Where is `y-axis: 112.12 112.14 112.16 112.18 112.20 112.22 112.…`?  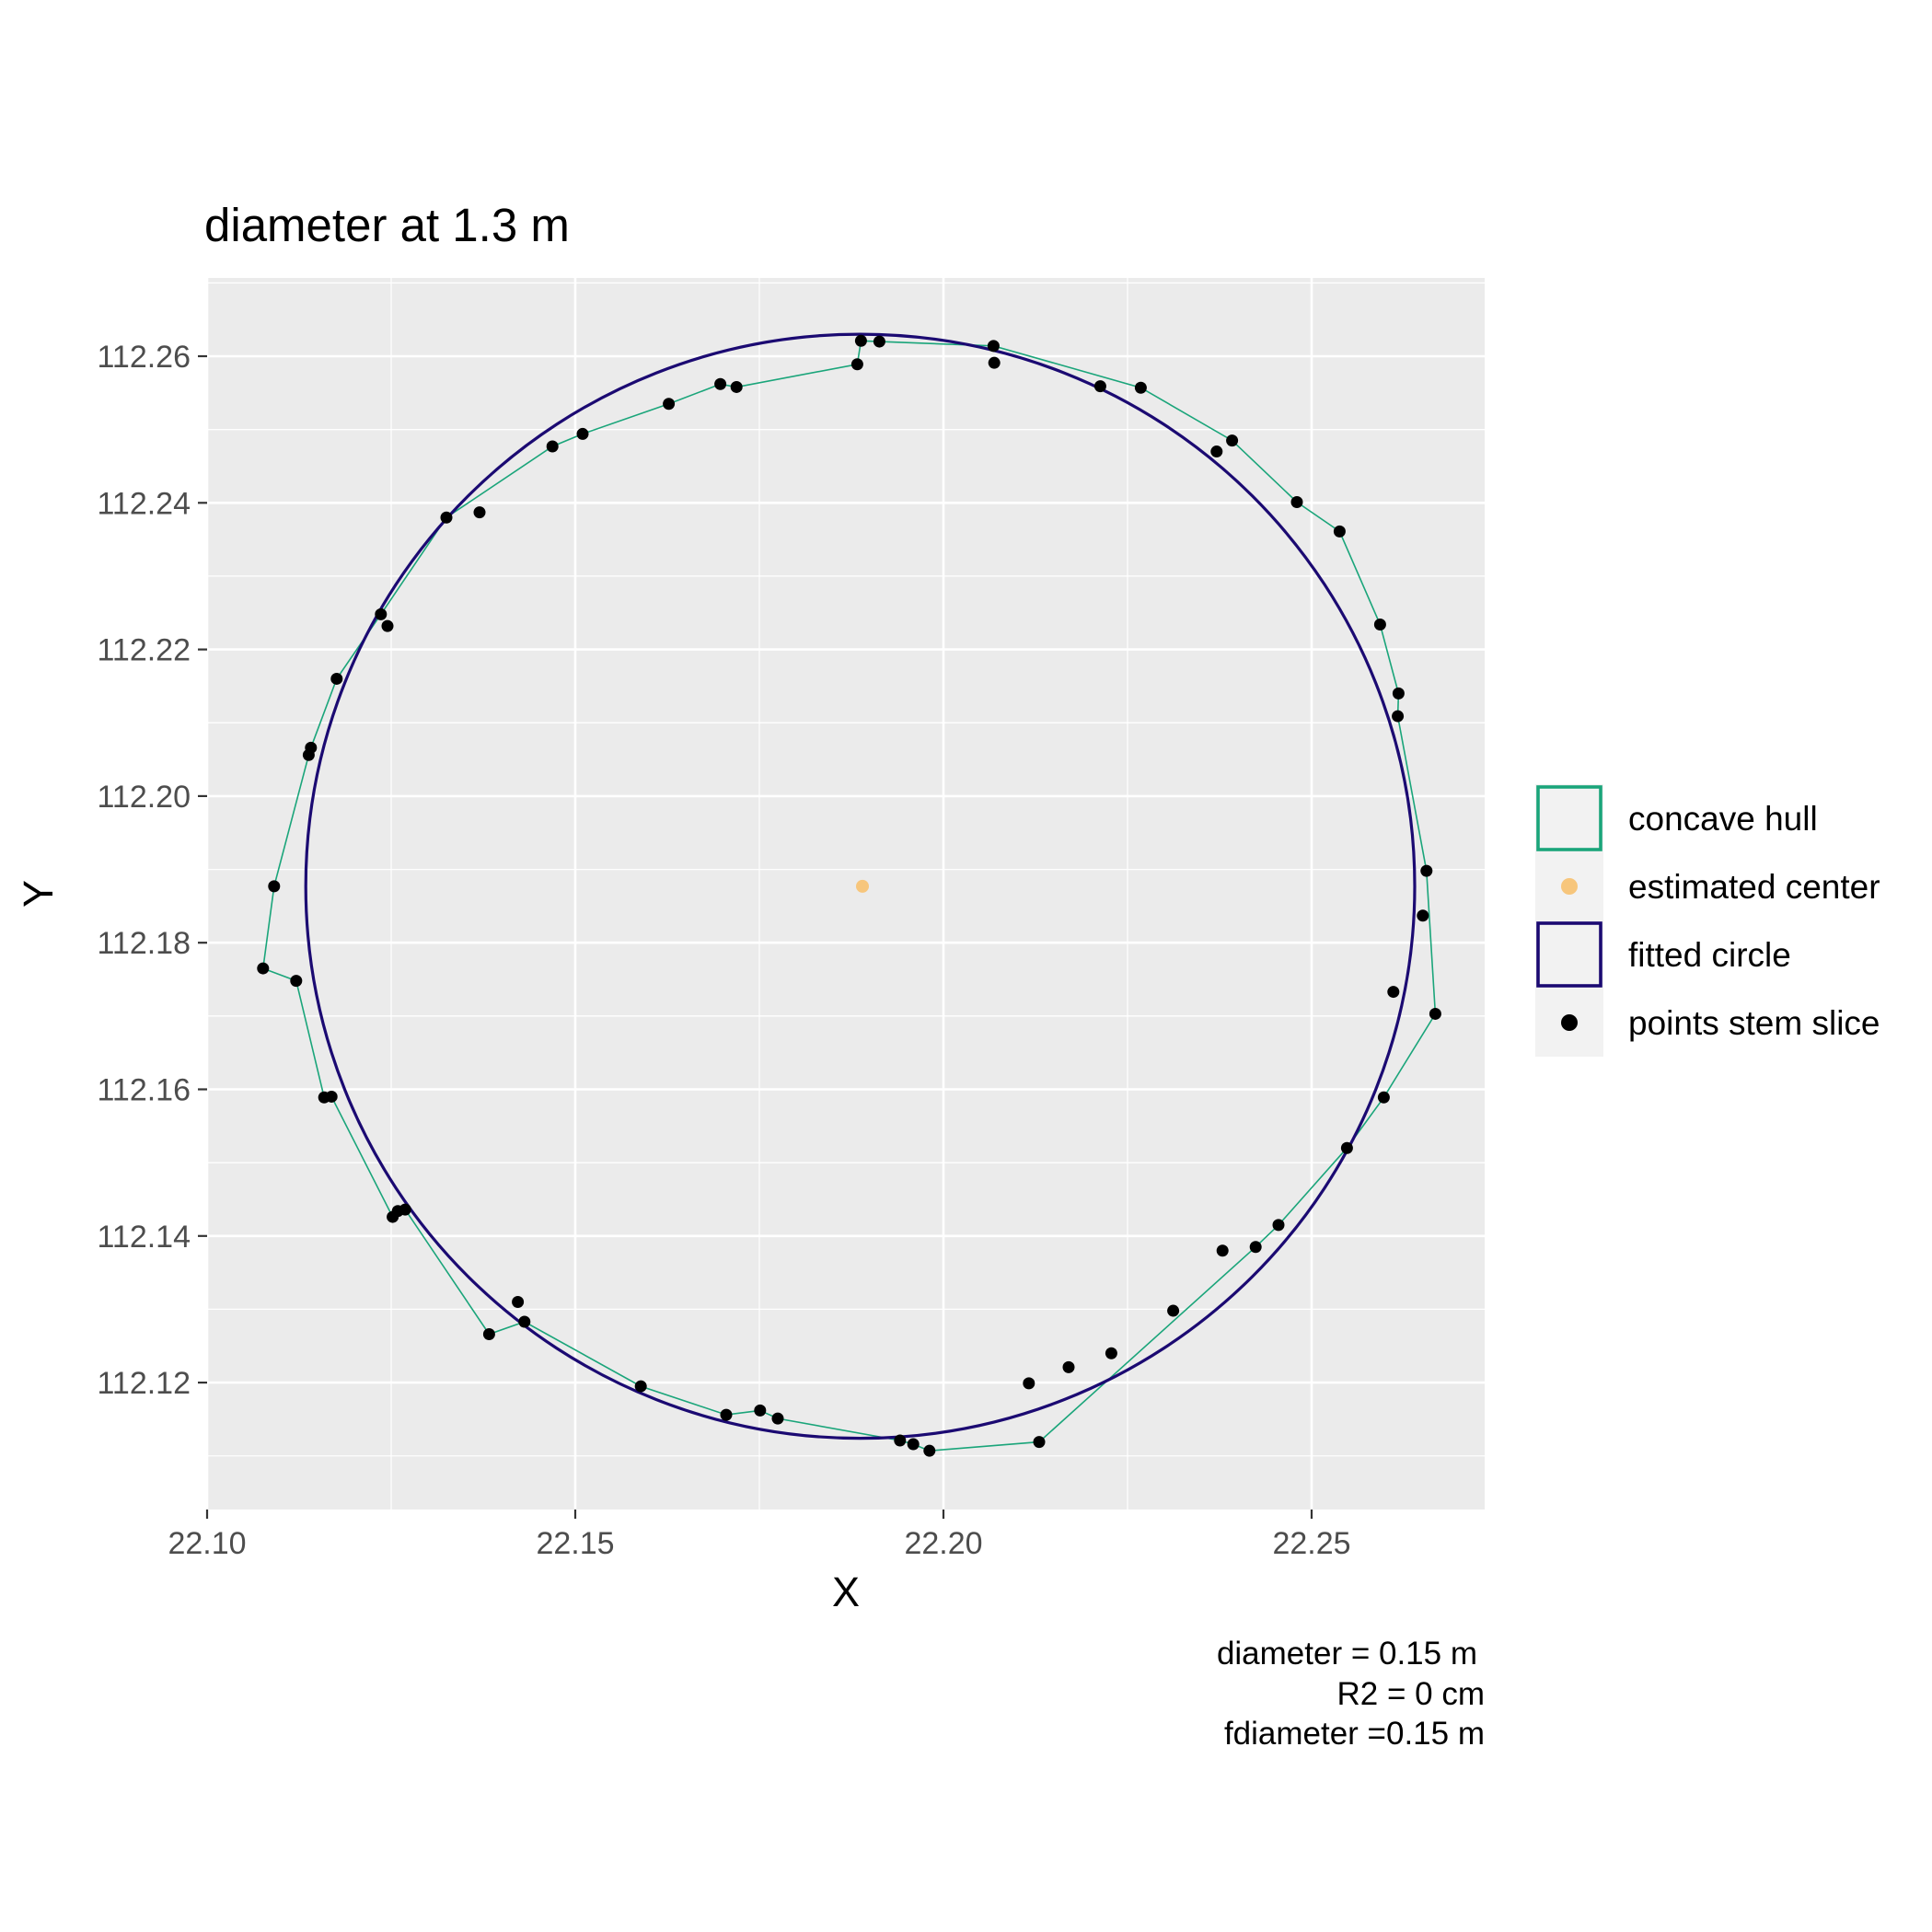
y-axis: 112.12 112.14 112.16 112.18 112.20 112.22 112.… is located at coordinates (153, 871).